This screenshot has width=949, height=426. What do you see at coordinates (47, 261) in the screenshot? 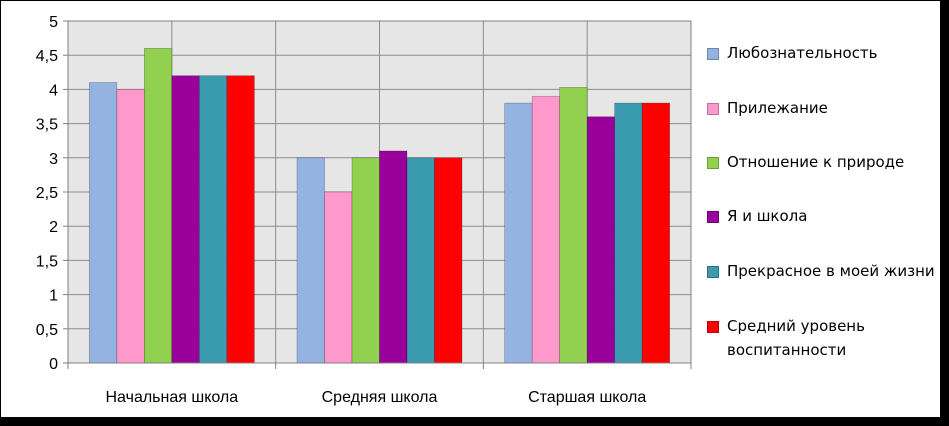
I see `y-tick-label: 1,5` at bounding box center [47, 261].